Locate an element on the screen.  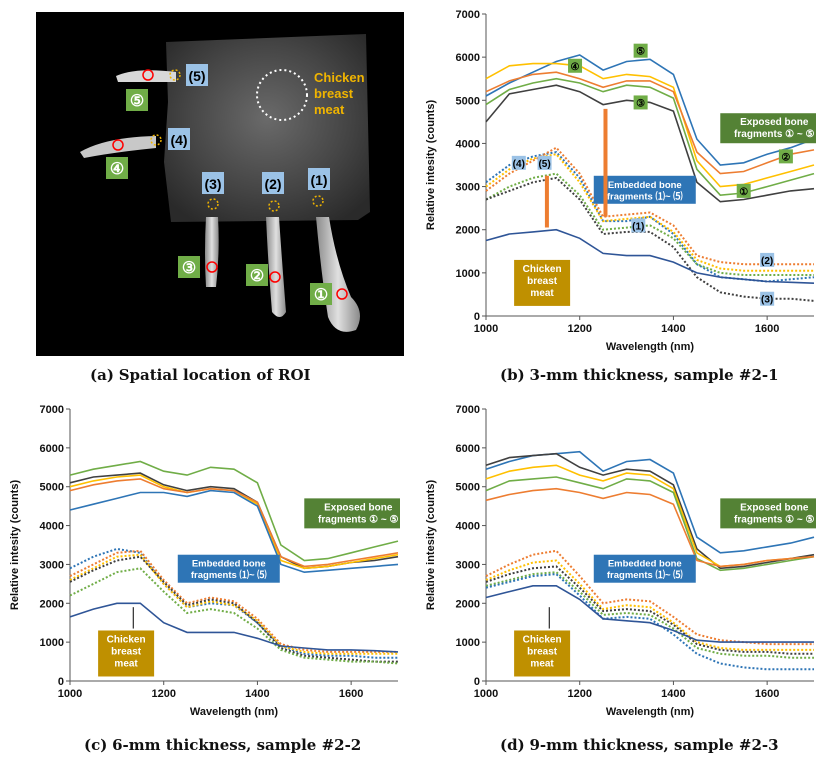
caption-b-tag: (b) is located at coordinates (512, 375).